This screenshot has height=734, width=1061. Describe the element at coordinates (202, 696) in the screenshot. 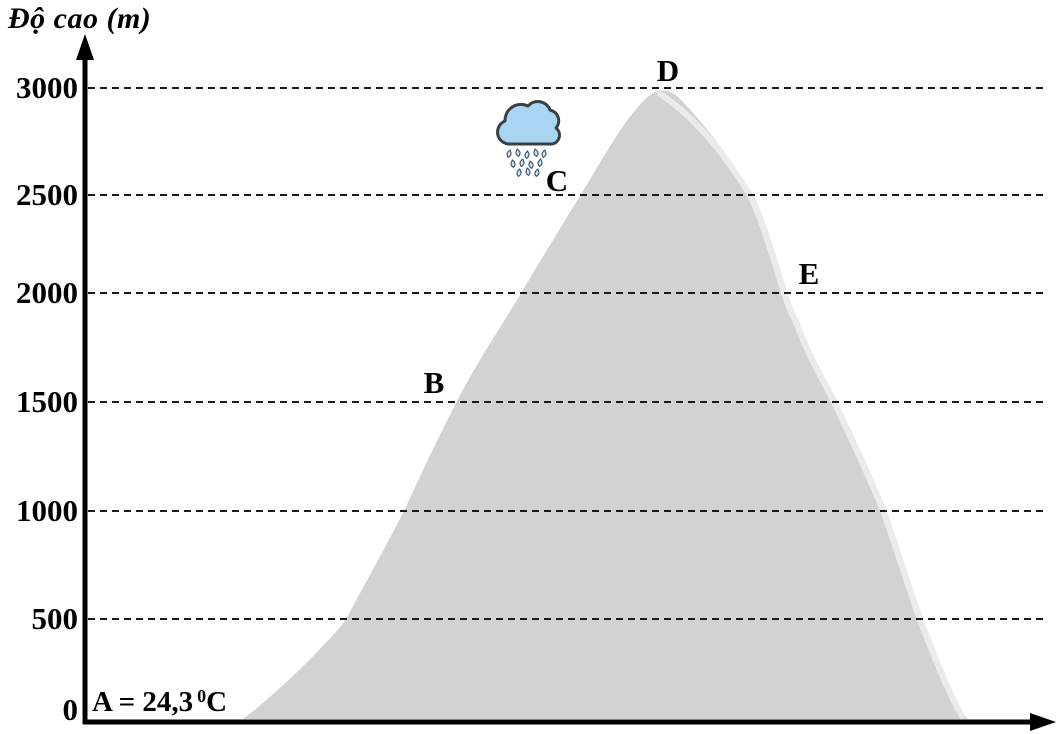

I see `degree-superscript: 0` at that location.